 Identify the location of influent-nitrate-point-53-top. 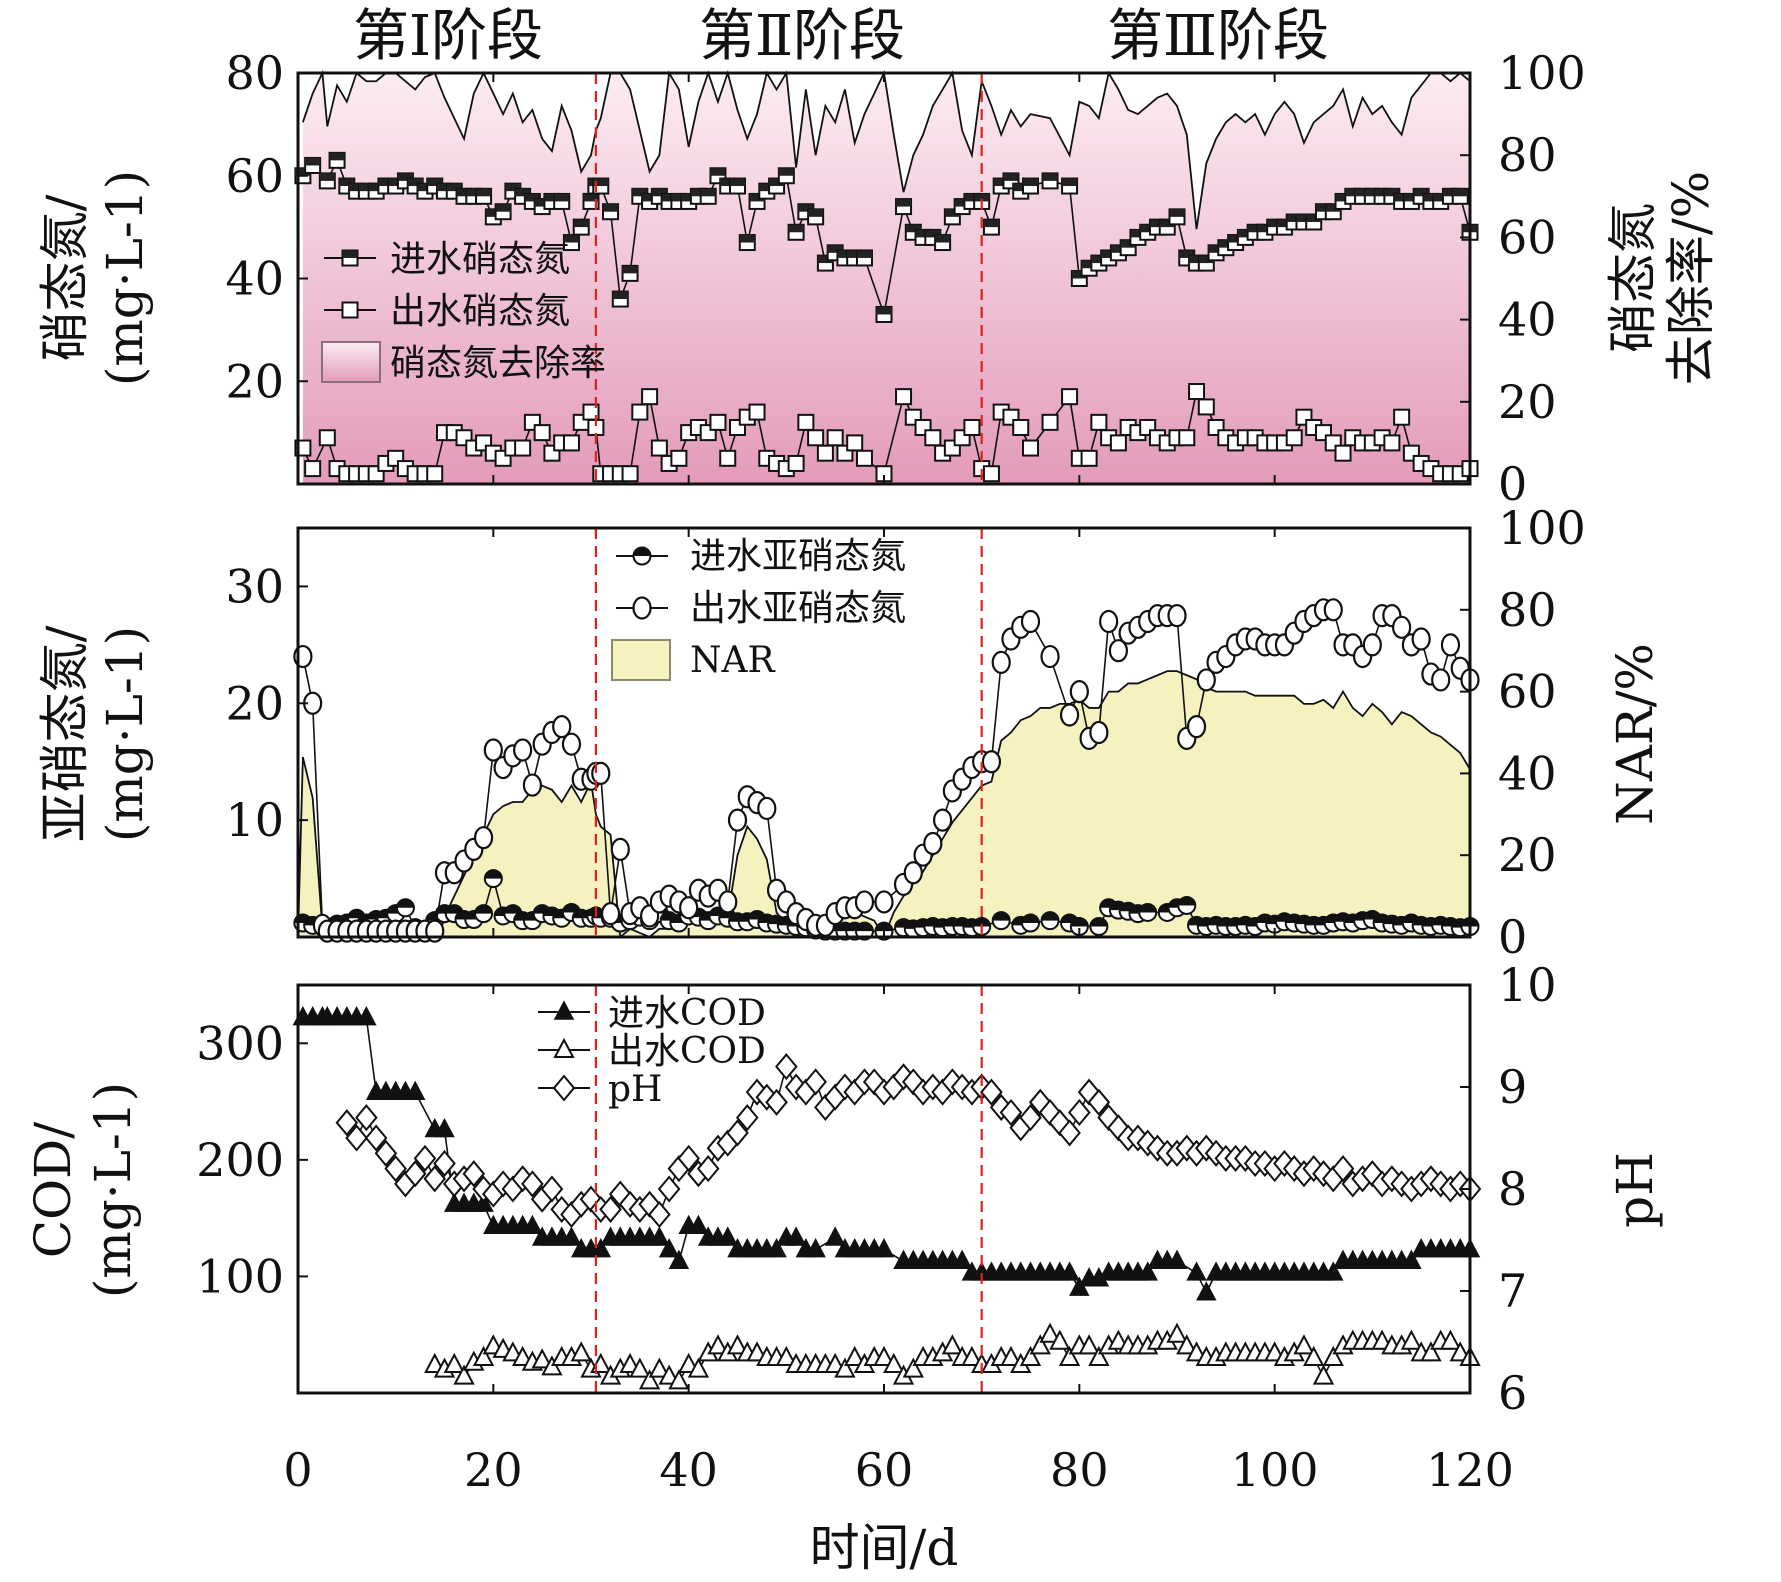
(816, 213).